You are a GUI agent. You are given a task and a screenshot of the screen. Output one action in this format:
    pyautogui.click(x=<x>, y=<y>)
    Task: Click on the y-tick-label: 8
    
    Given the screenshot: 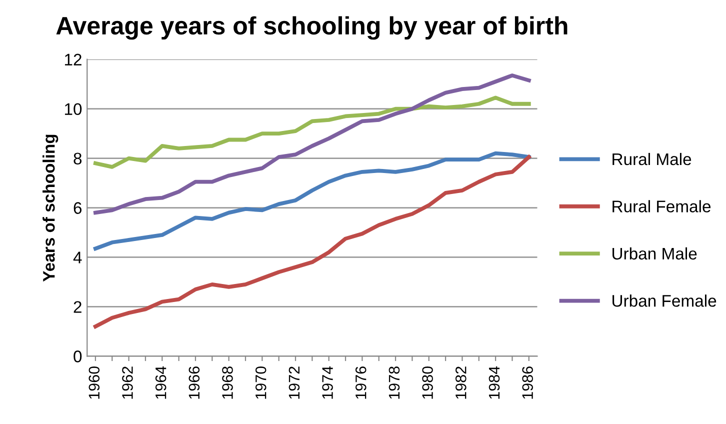 What is the action you would take?
    pyautogui.click(x=78, y=158)
    